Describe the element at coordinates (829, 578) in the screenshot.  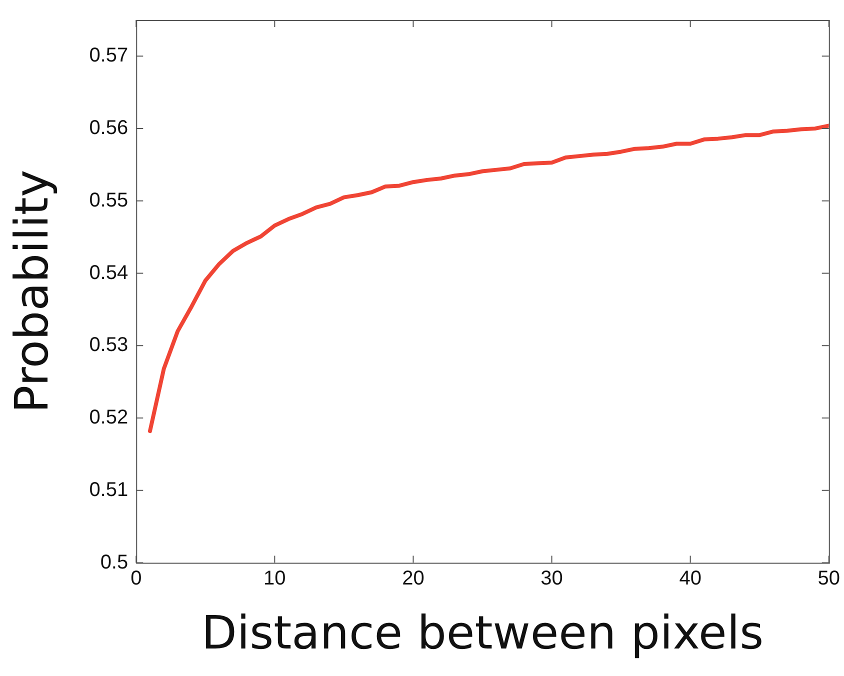
I see `x-tick-label: 50` at that location.